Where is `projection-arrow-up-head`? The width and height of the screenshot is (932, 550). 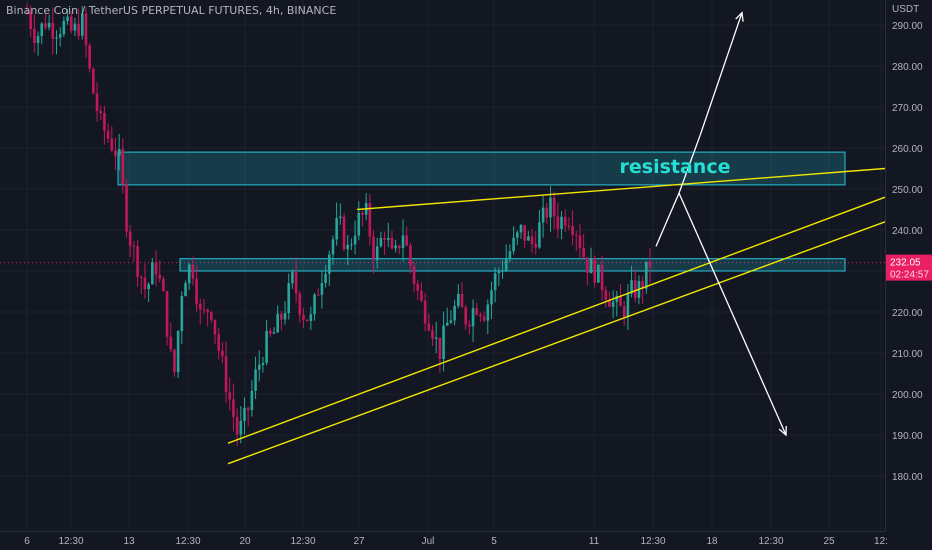 projection-arrow-up-head is located at coordinates (739, 16).